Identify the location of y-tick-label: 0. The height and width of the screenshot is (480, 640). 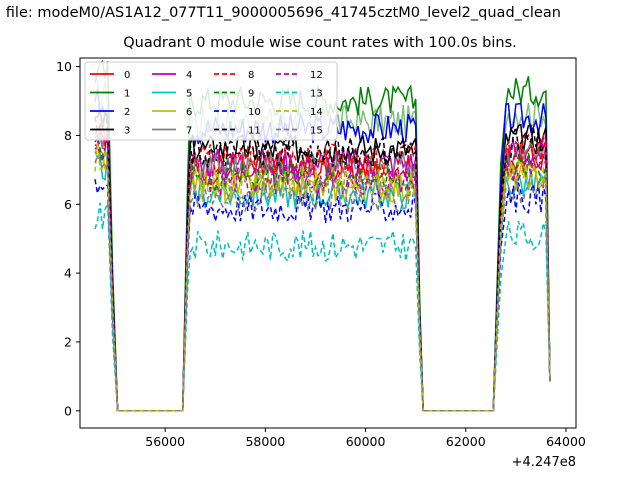
(68, 410).